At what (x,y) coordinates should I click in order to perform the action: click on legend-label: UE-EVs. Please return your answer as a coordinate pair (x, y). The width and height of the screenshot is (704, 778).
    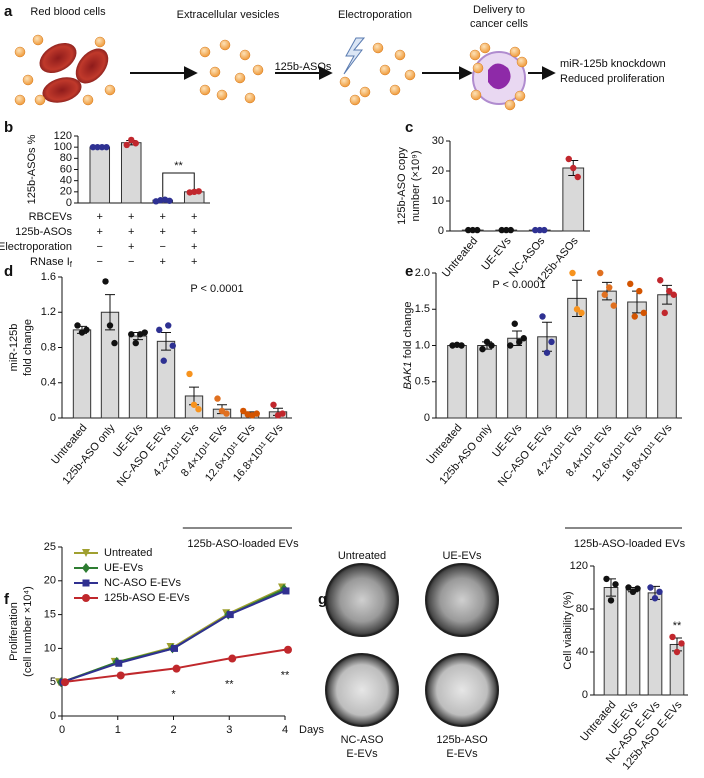
    Looking at the image, I should click on (124, 568).